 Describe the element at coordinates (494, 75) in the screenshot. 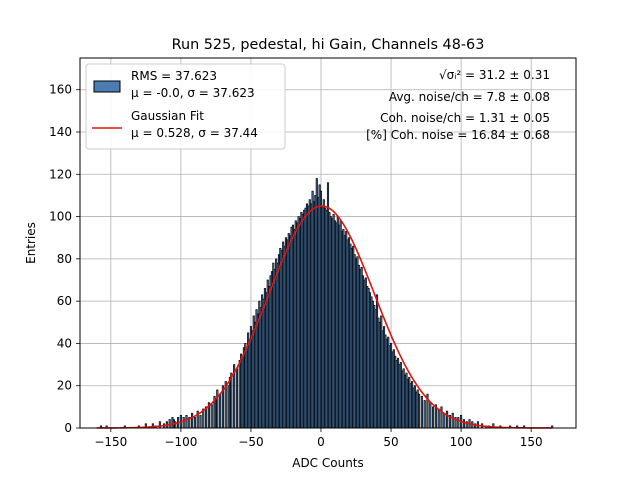

I see `annotation-sqrt-sigma: √σᵢ² = 31.2 ± 0.31` at that location.